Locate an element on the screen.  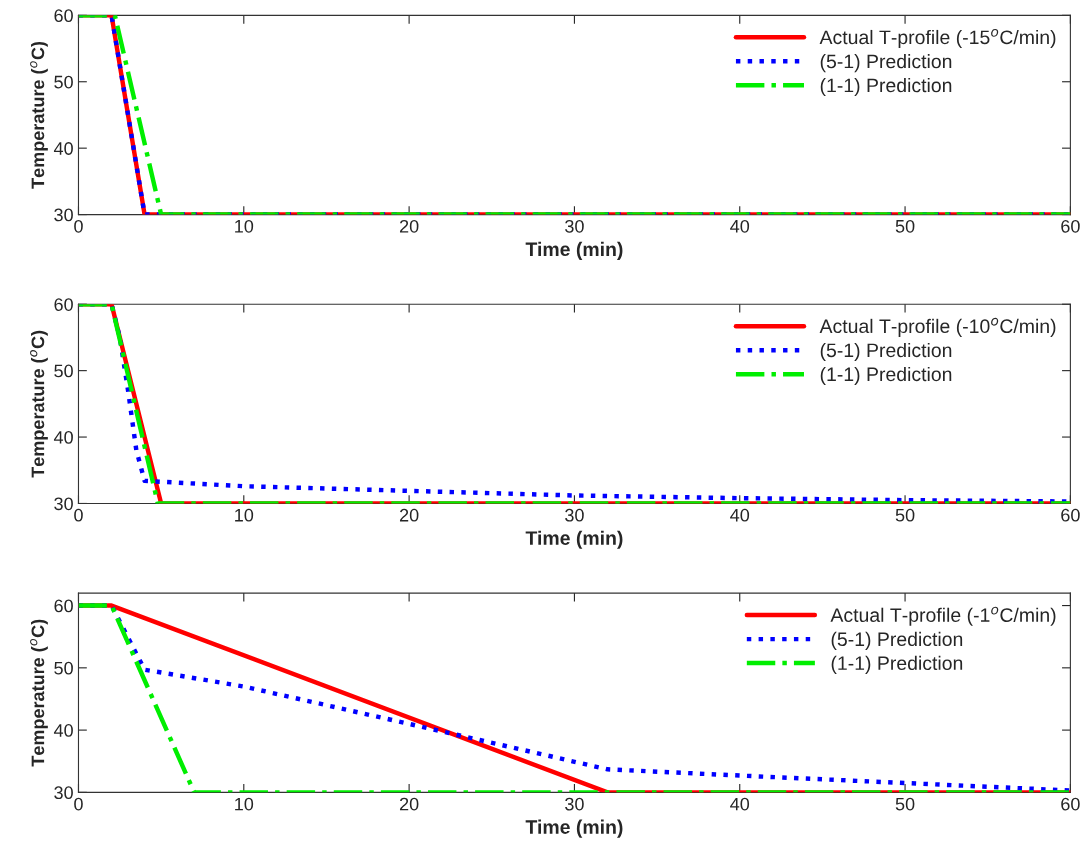
legend-label: Actual T-profile (-1$^{o}$C/min) is located at coordinates (943, 616).